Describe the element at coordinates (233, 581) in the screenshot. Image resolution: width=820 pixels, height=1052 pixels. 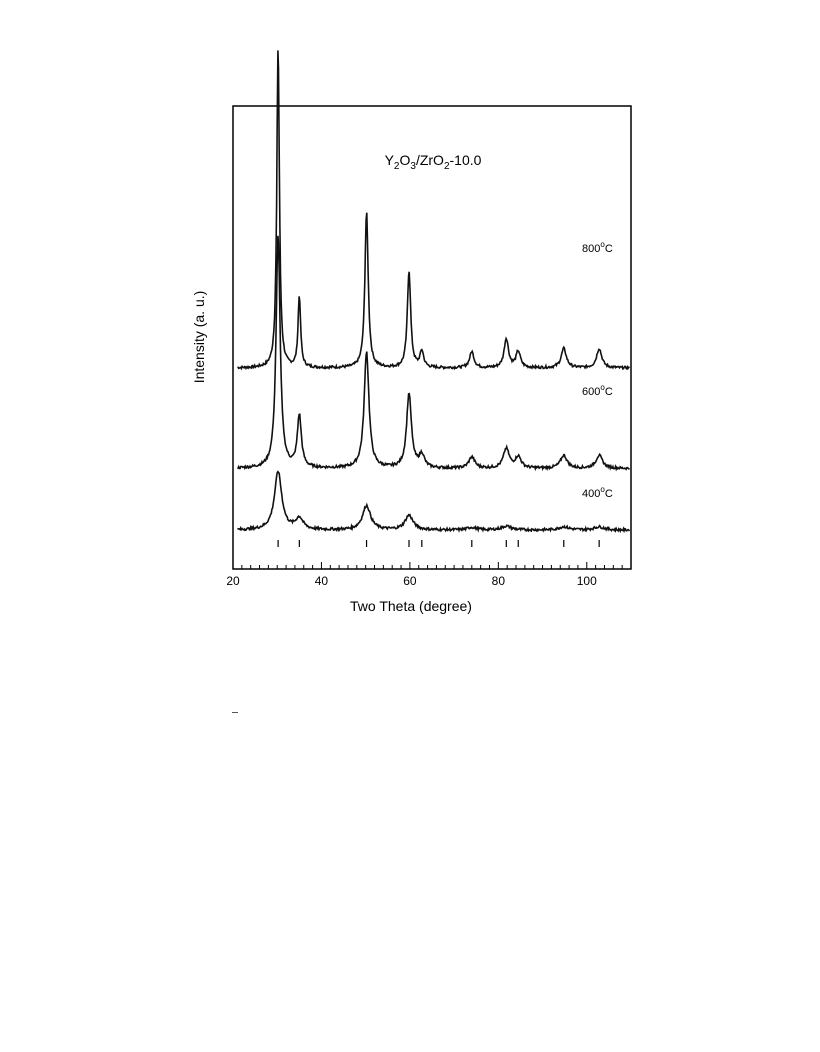
I see `x-tick-label: 20` at that location.